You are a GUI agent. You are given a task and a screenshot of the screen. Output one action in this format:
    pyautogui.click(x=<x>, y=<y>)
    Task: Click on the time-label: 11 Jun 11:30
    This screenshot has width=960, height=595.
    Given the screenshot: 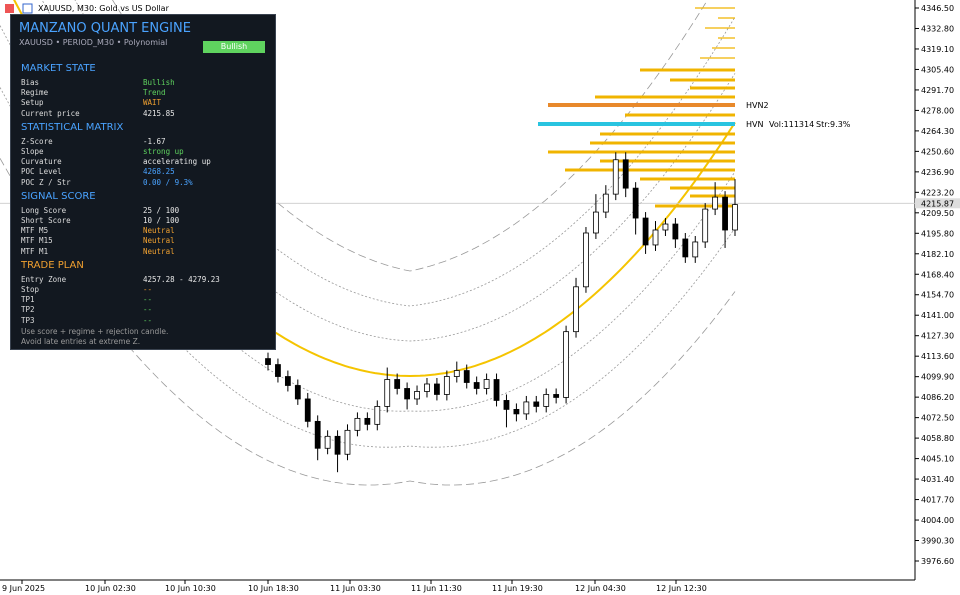 What is the action you would take?
    pyautogui.click(x=436, y=588)
    